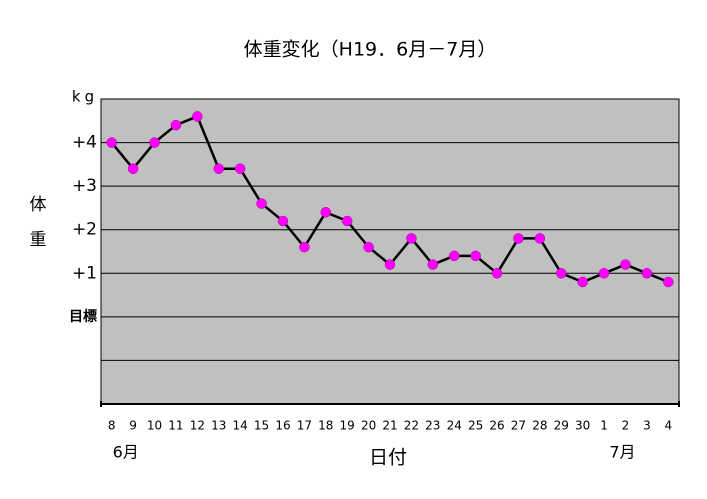 The image size is (707, 499). What do you see at coordinates (84, 273) in the screenshot?
I see `y-tick-label: +1` at bounding box center [84, 273].